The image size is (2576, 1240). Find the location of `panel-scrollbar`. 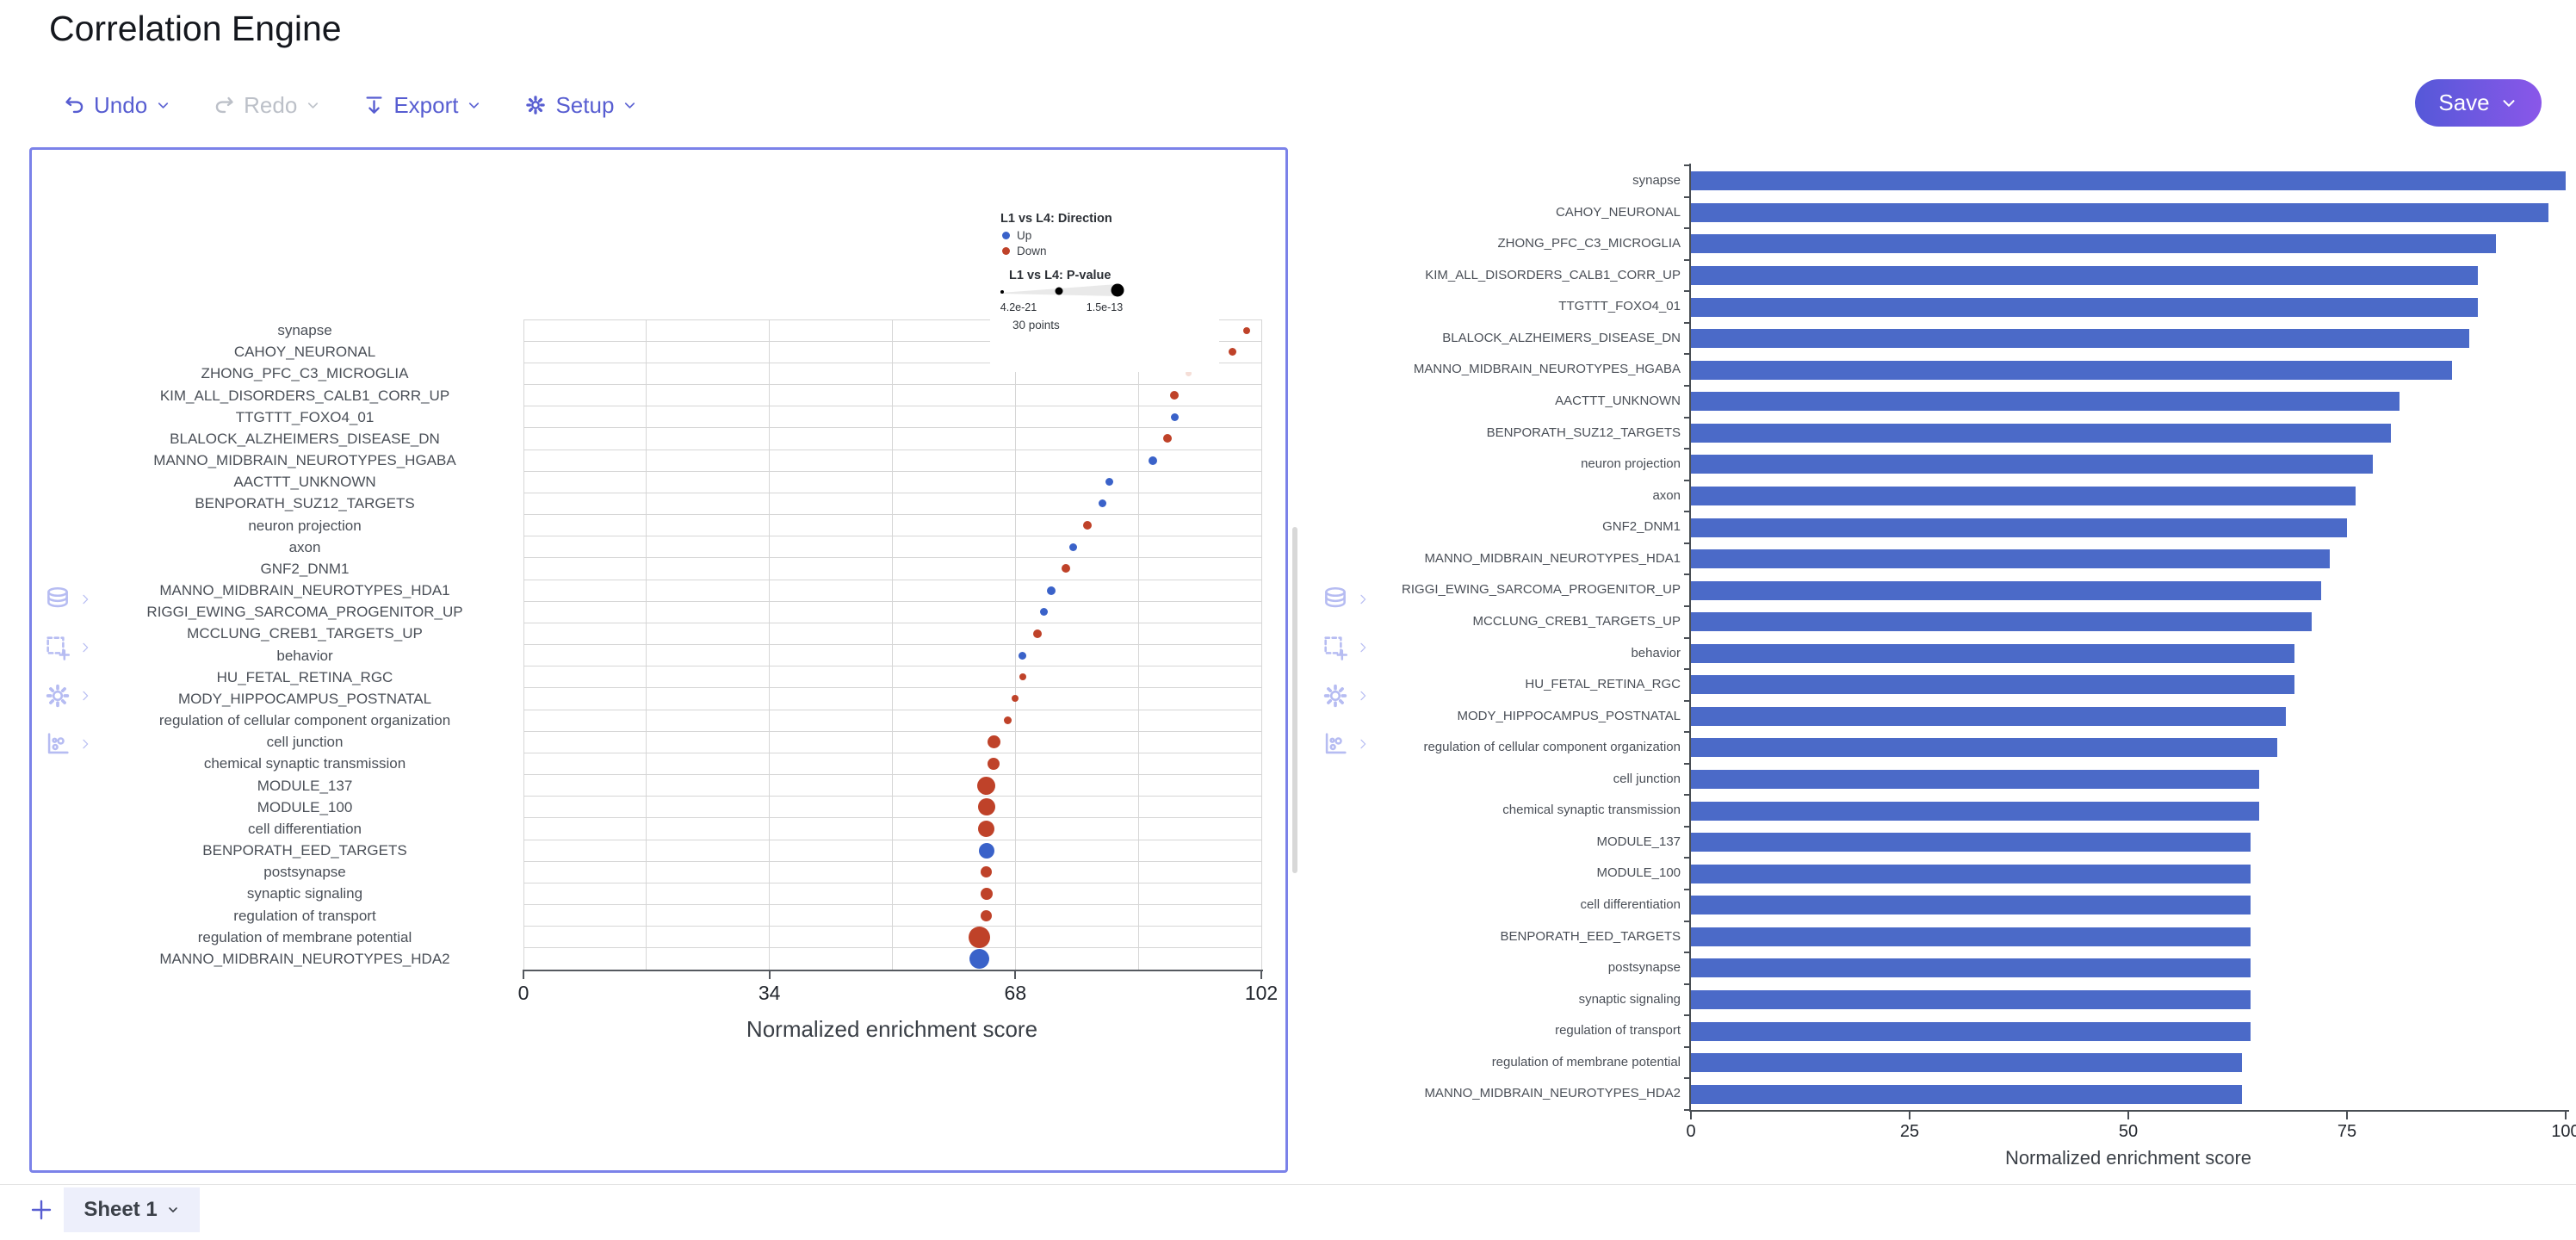

panel-scrollbar is located at coordinates (1294, 700).